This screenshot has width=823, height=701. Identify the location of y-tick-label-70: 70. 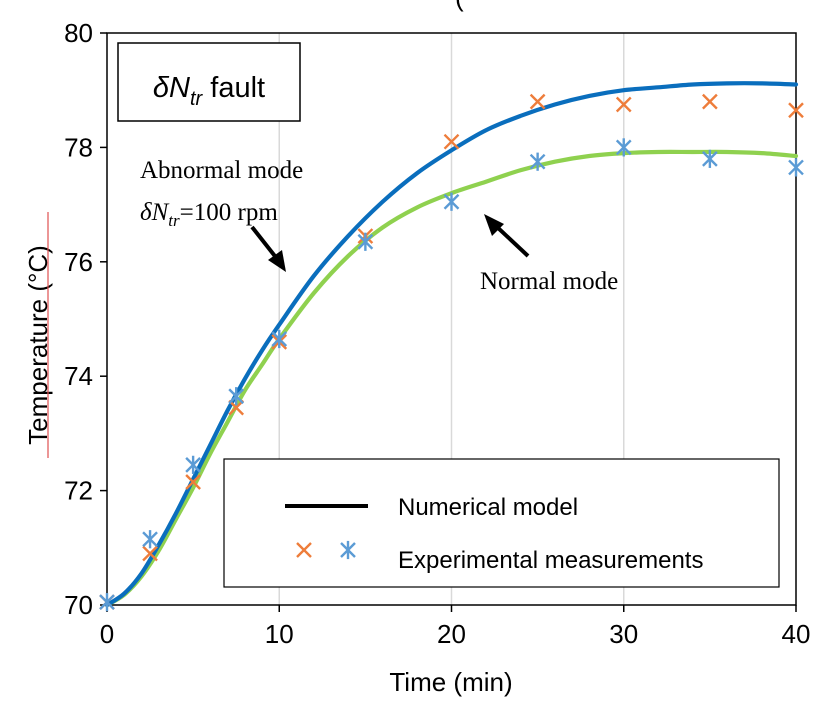
(78, 605).